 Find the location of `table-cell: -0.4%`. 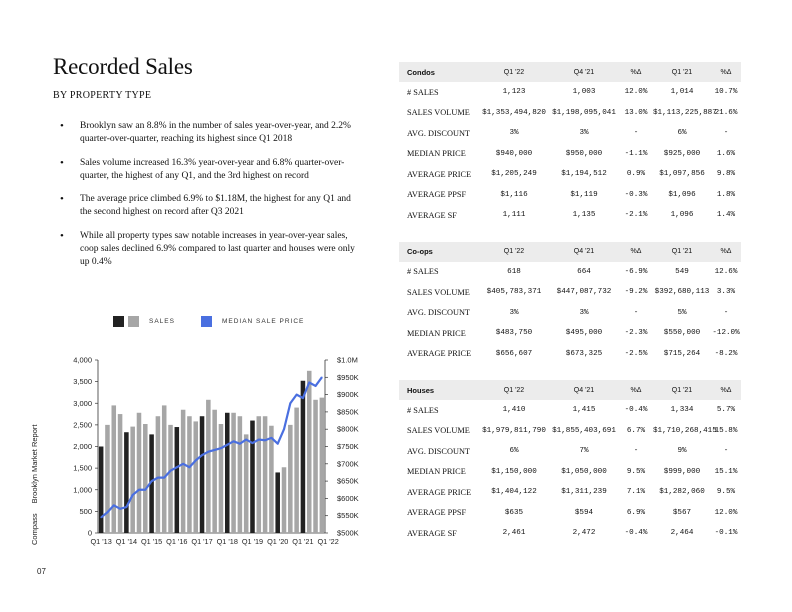

table-cell: -0.4% is located at coordinates (636, 533).